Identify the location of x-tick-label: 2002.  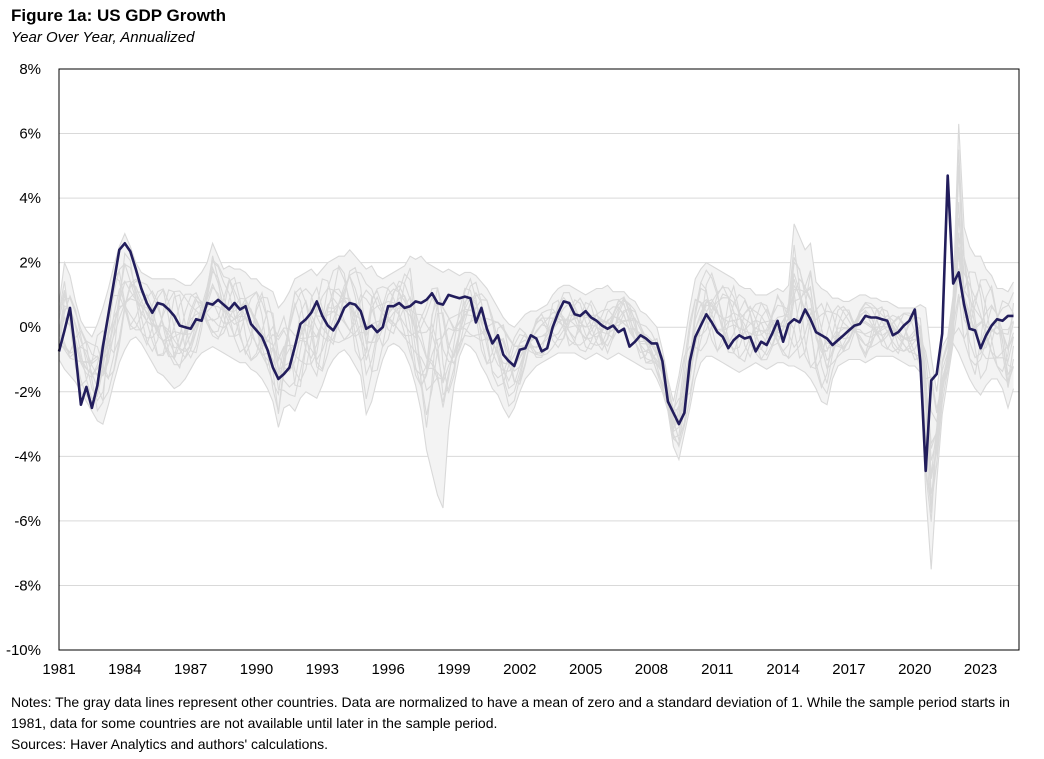
(519, 669).